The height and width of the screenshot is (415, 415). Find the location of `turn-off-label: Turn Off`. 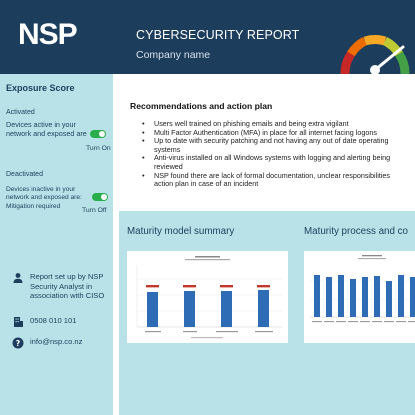

turn-off-label: Turn Off is located at coordinates (94, 210).